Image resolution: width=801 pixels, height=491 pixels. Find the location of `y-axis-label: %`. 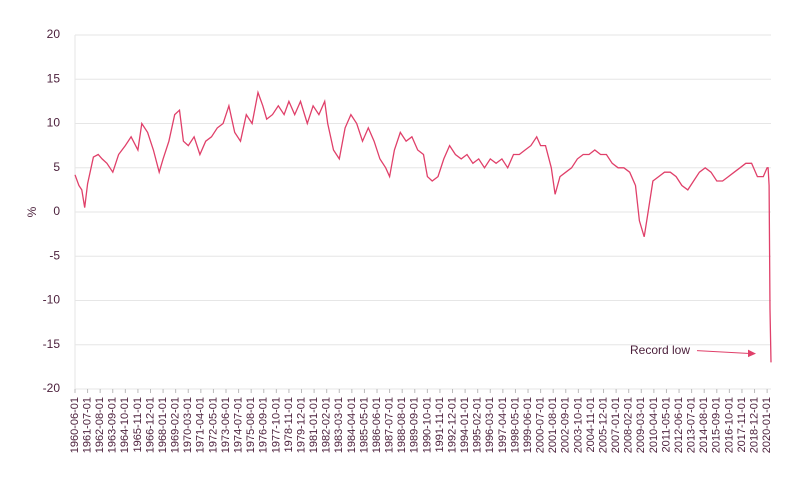

y-axis-label: % is located at coordinates (32, 211).